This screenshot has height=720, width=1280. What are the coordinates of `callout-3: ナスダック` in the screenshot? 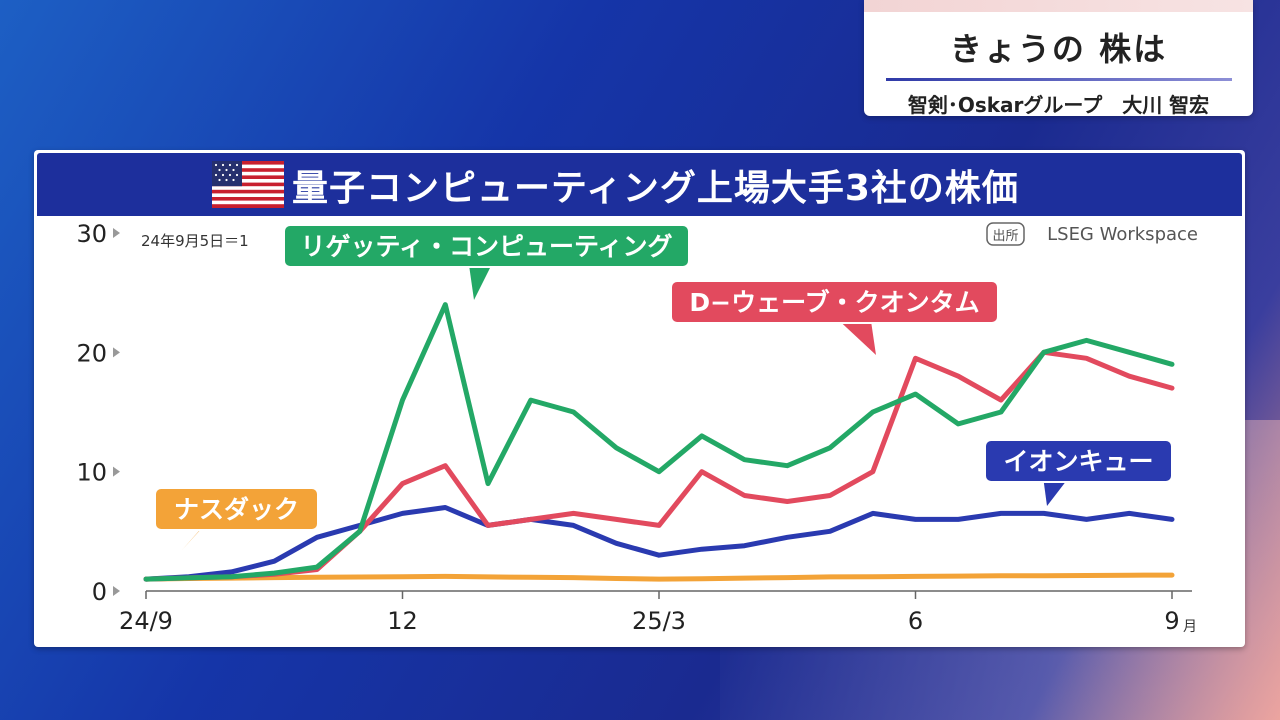 It's located at (236, 518).